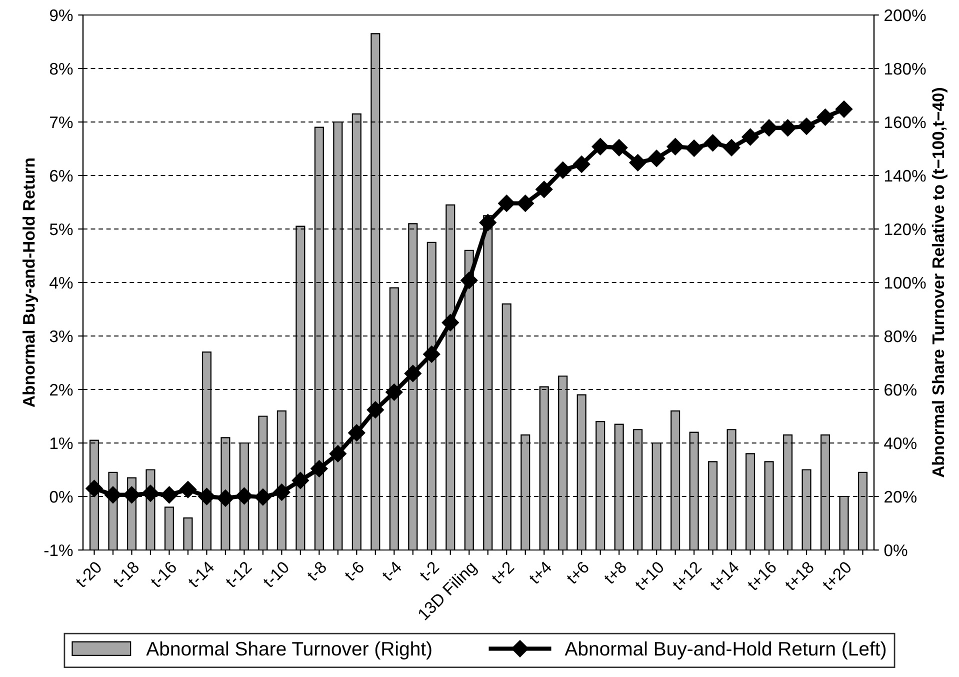  Describe the element at coordinates (940, 283) in the screenshot. I see `y2-axis-title: Abnormal Share Turnover Relative to (t−100,t−40)` at that location.